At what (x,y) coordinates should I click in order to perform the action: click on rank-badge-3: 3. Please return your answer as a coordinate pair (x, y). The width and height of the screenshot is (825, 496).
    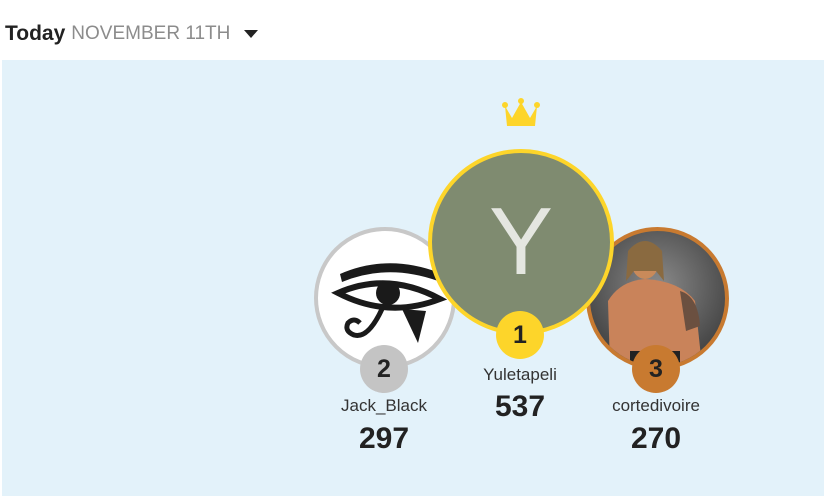
    Looking at the image, I should click on (656, 369).